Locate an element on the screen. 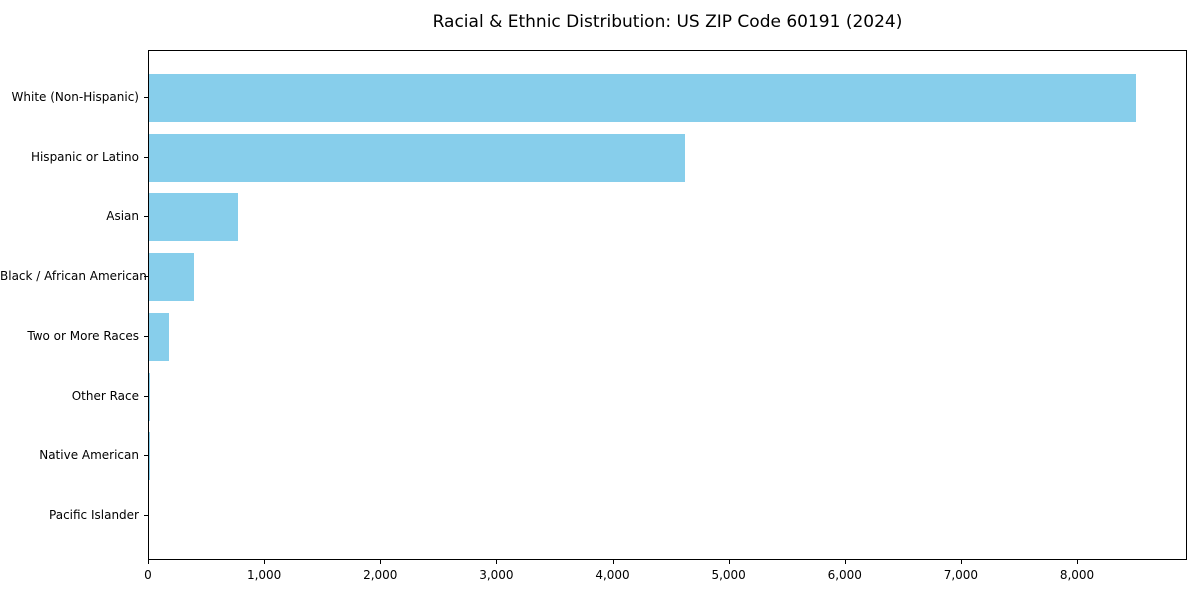 The width and height of the screenshot is (1200, 600). x-tick-label: 3,000 is located at coordinates (496, 575).